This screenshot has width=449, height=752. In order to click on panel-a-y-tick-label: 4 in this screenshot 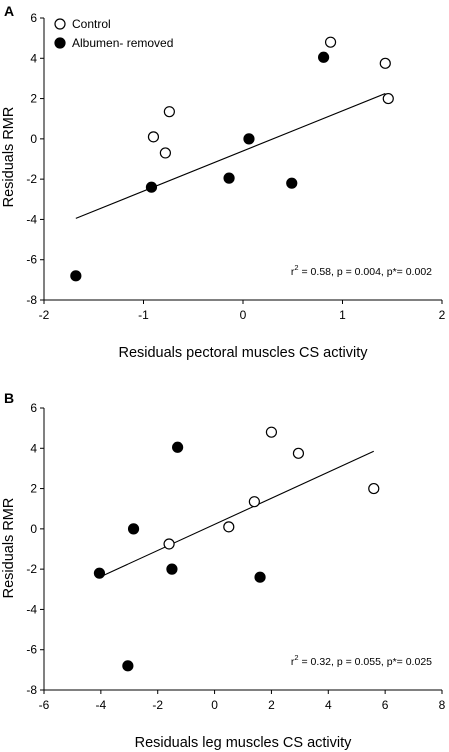, I will do `click(33, 58)`.